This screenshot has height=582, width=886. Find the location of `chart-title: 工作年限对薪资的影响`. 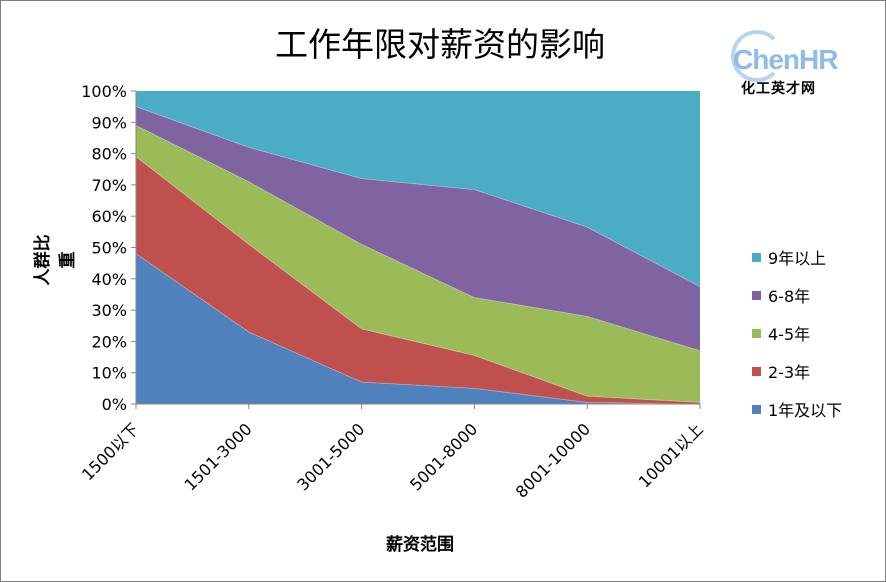

chart-title: 工作年限对薪资的影响 is located at coordinates (440, 44).